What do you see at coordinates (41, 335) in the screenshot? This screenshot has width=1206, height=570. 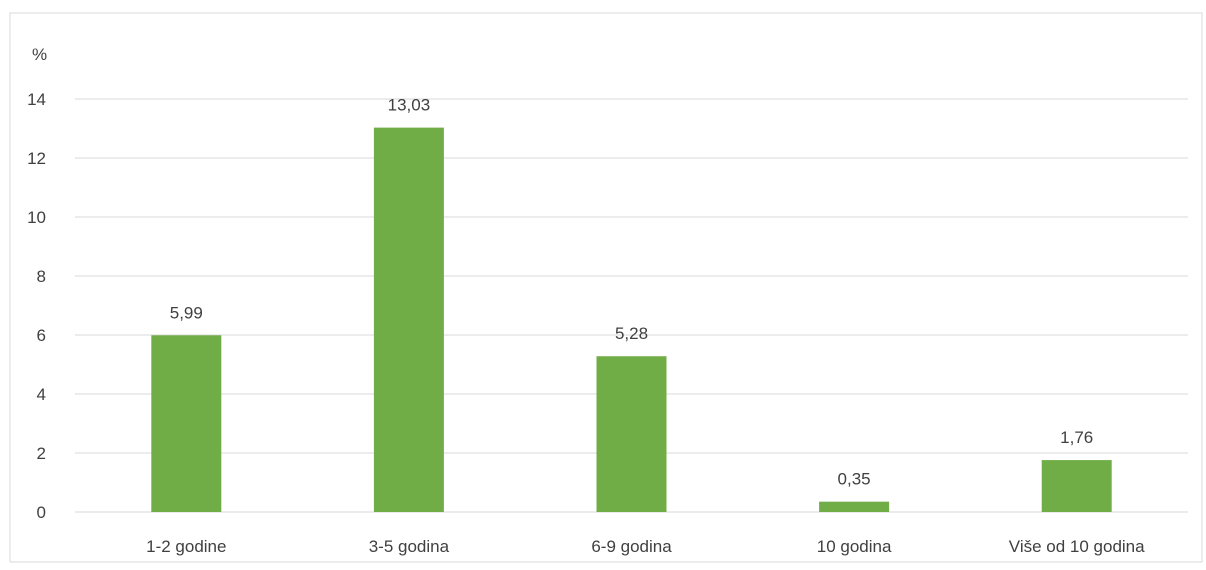 I see `y-tick-label-3: 6` at bounding box center [41, 335].